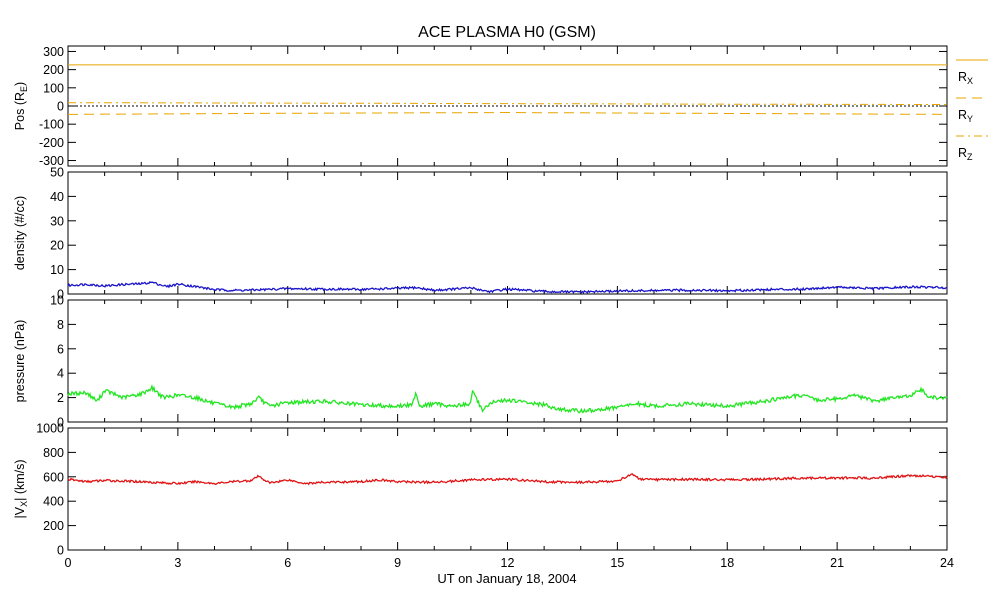 This screenshot has height=600, width=993. What do you see at coordinates (60, 349) in the screenshot?
I see `y-tick-label: 6` at bounding box center [60, 349].